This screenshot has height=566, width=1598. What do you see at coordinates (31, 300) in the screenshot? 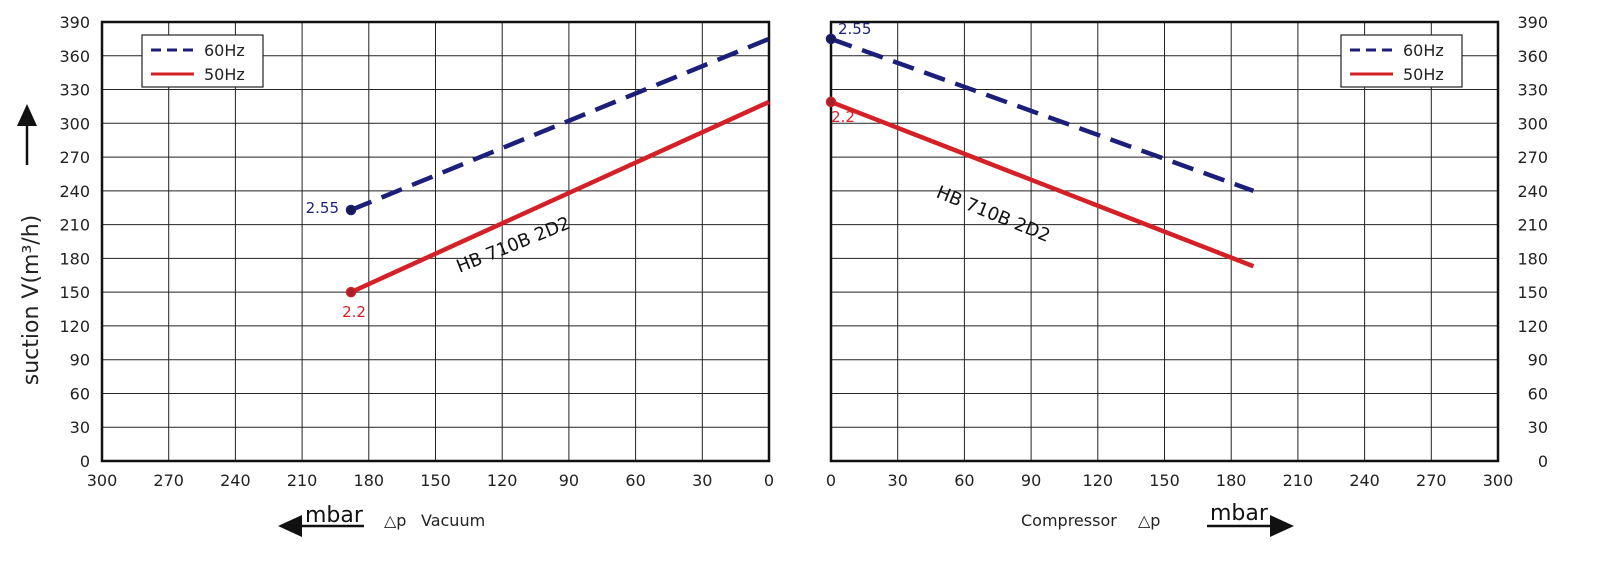
I see `y-axis-label: suction V(m³/h)` at bounding box center [31, 300].